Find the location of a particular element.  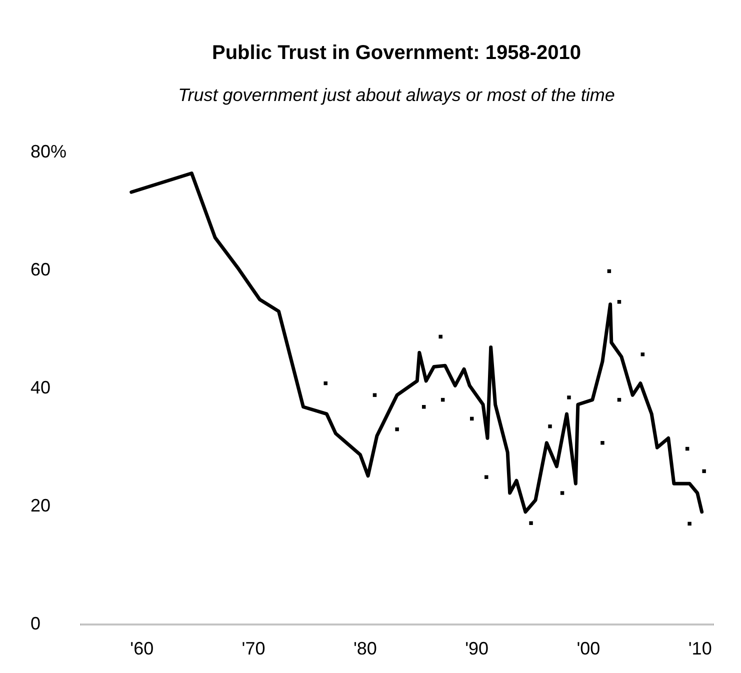

x-tick-label: '00 is located at coordinates (588, 648).